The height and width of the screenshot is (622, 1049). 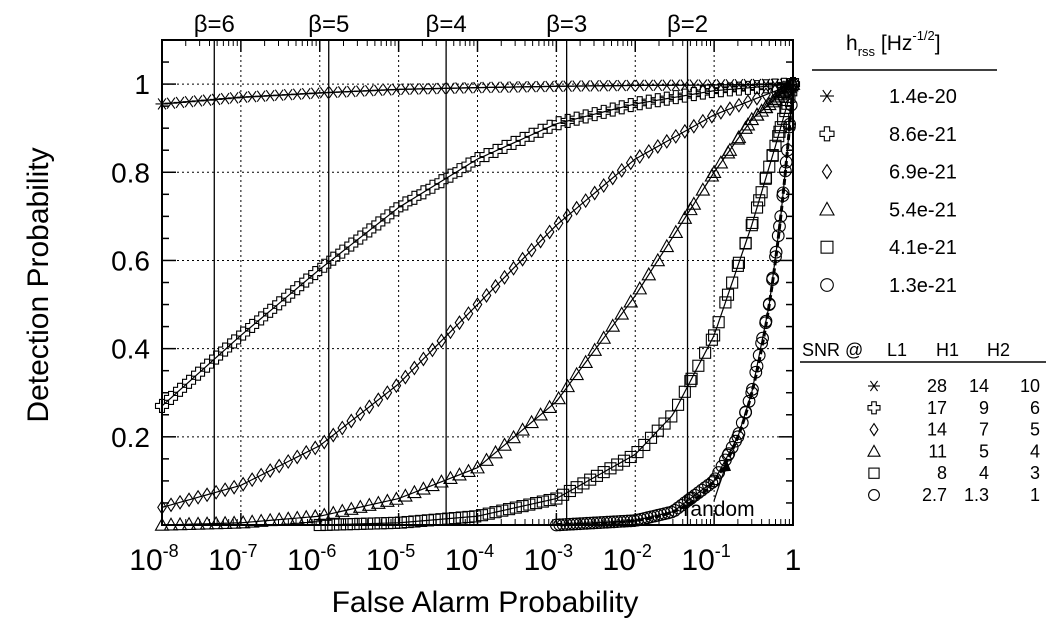 I want to click on snr-cell: 14, so click(x=937, y=430).